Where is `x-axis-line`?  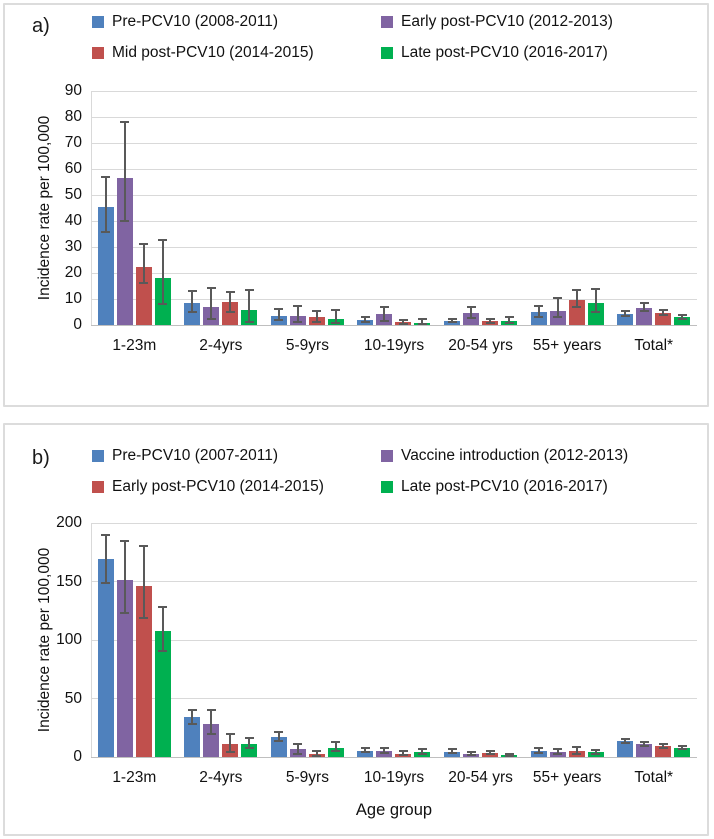 x-axis-line is located at coordinates (394, 325).